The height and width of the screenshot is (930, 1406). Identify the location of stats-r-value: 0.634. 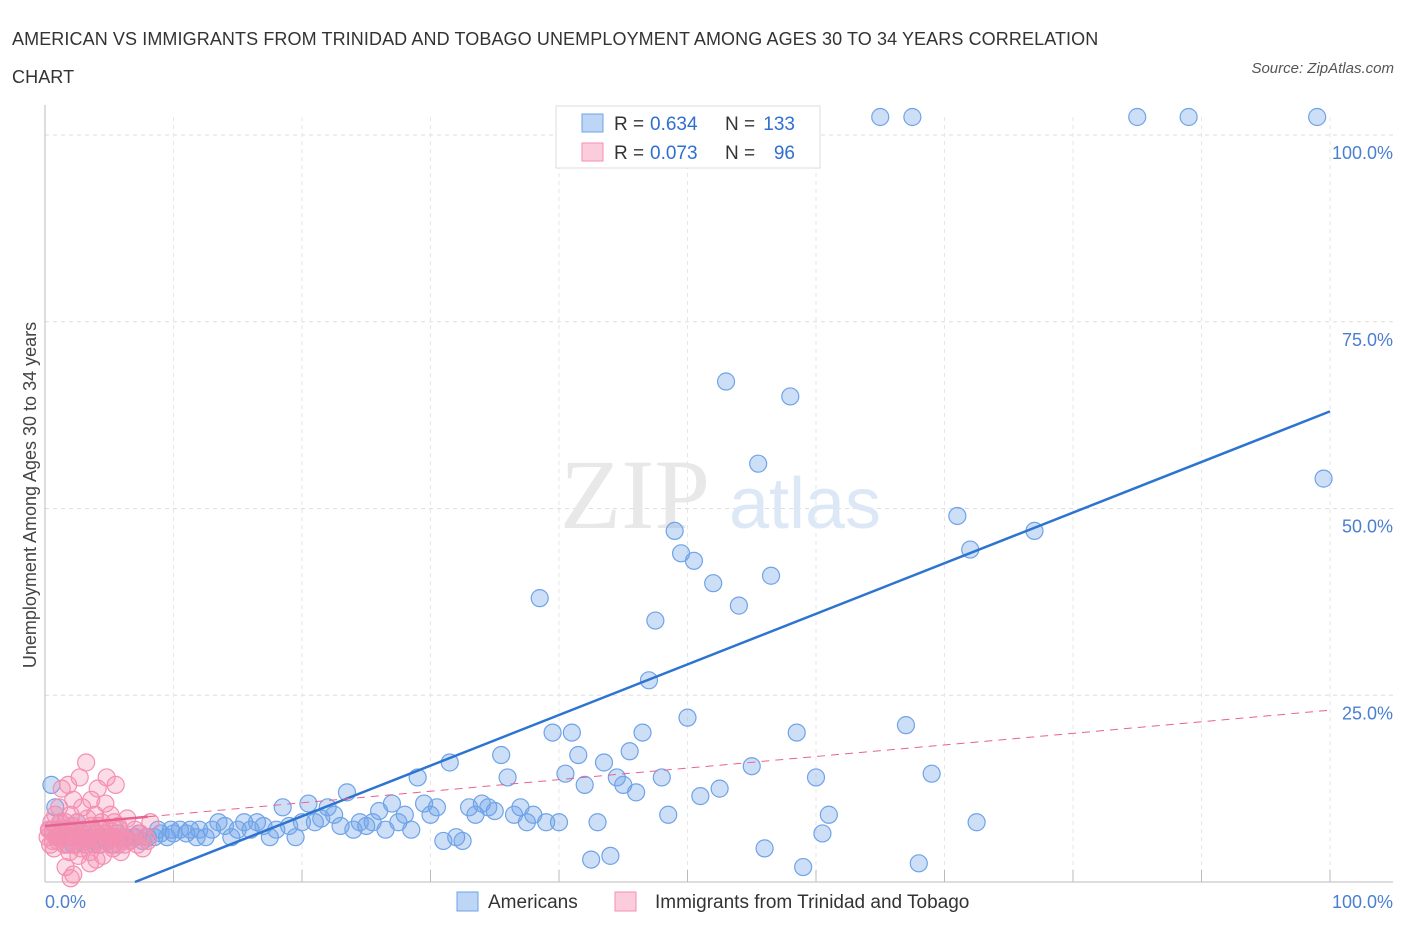
(674, 124).